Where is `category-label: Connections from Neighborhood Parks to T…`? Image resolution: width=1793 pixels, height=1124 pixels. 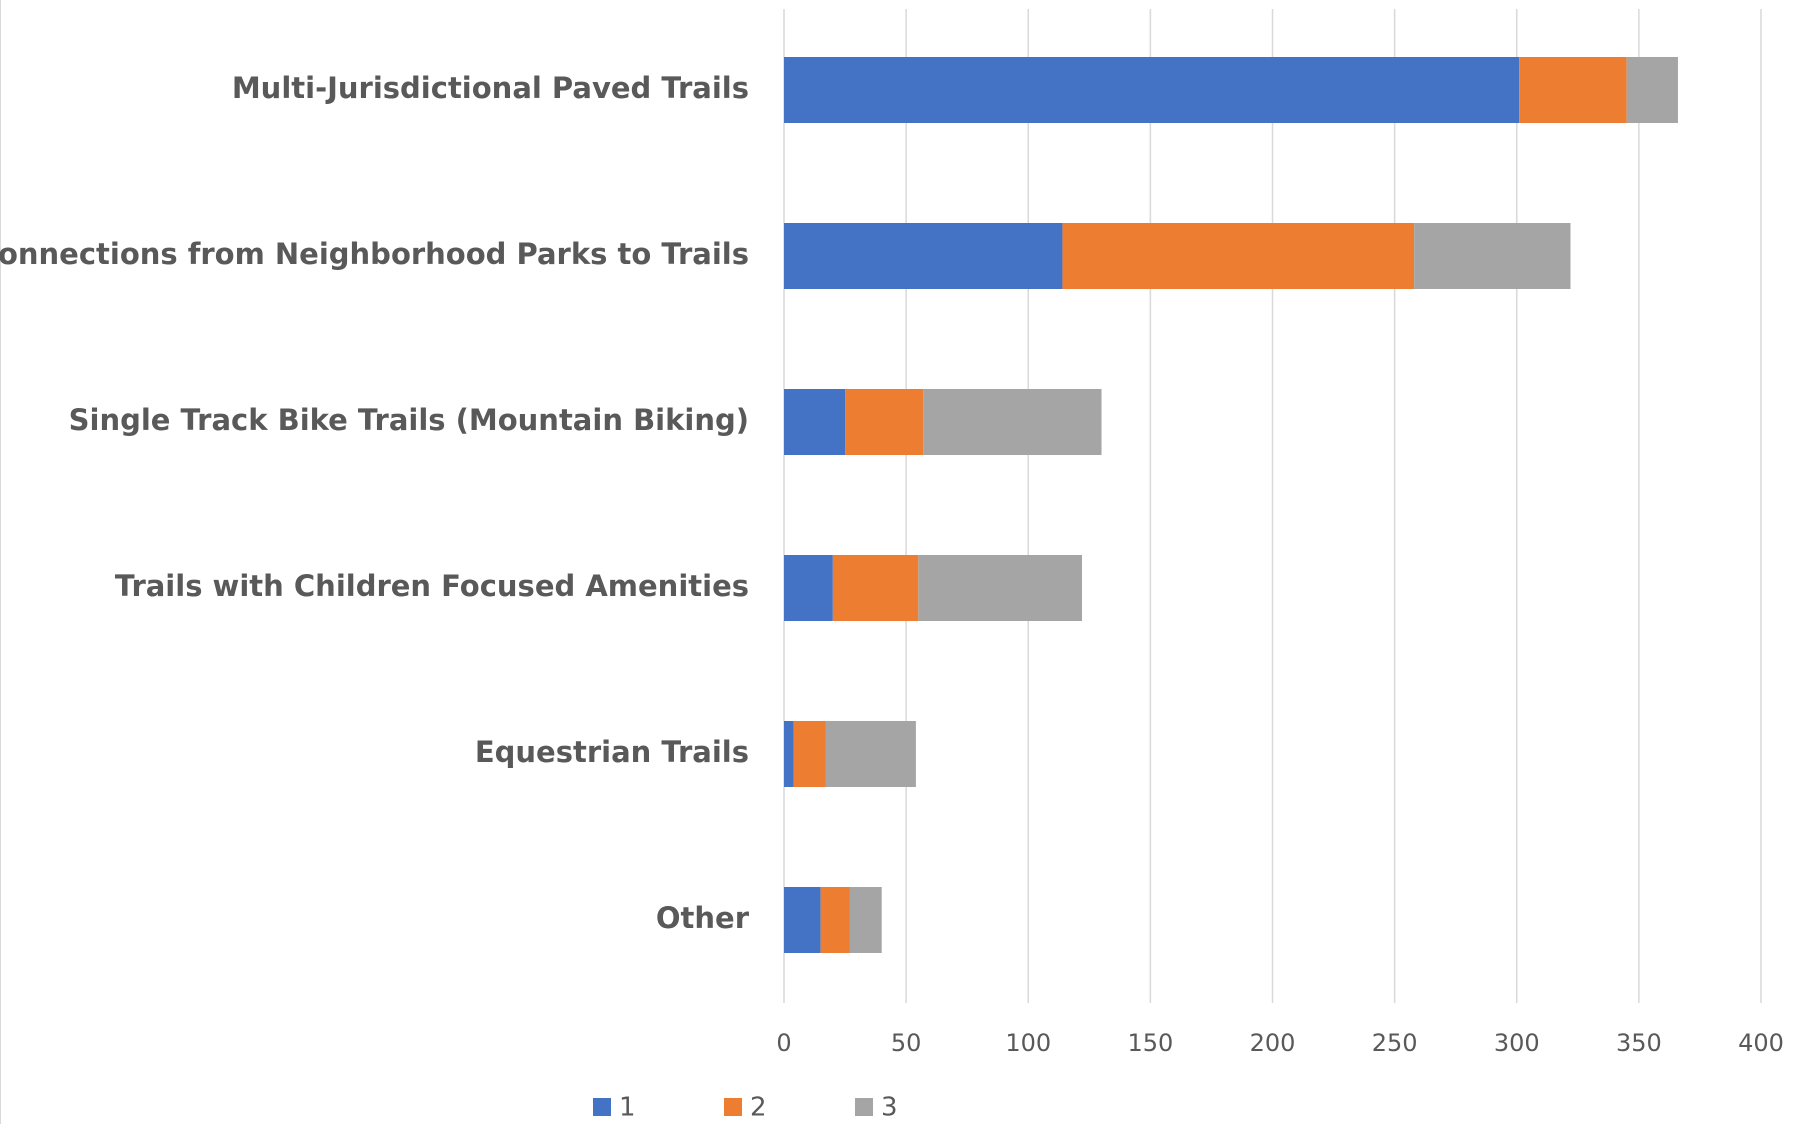 category-label: Connections from Neighborhood Parks to T… is located at coordinates (374, 254).